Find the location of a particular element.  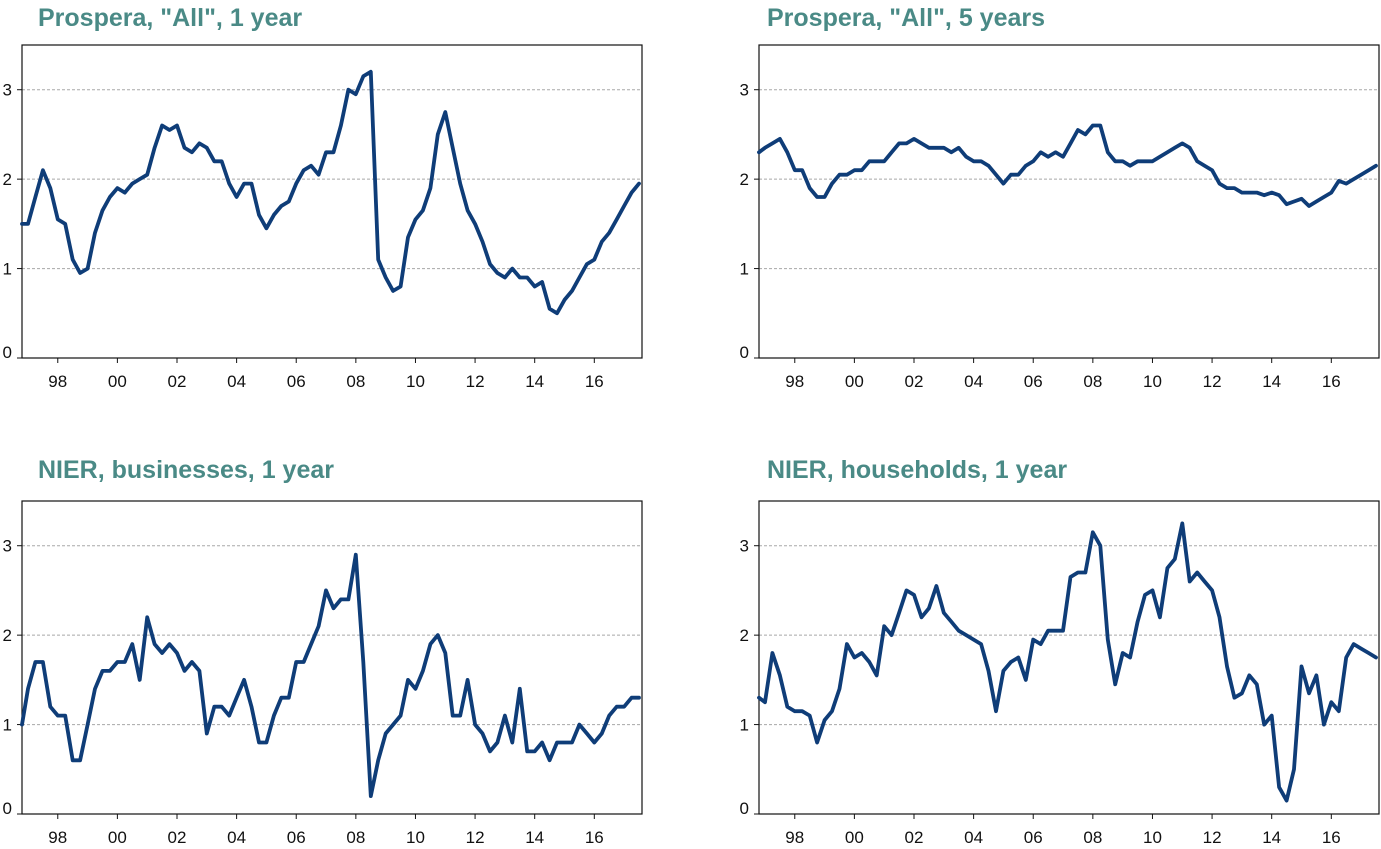

x-tick-label: 04 is located at coordinates (236, 837).